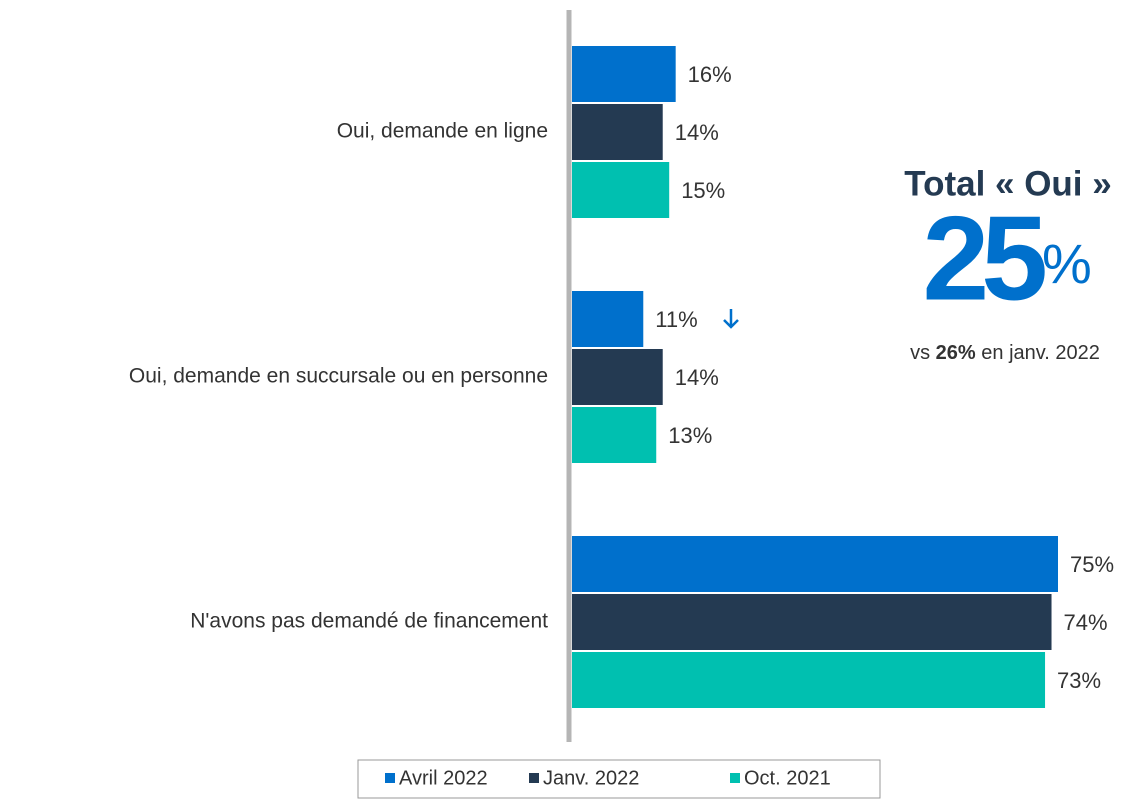  What do you see at coordinates (710, 74) in the screenshot?
I see `data-label: 16%` at bounding box center [710, 74].